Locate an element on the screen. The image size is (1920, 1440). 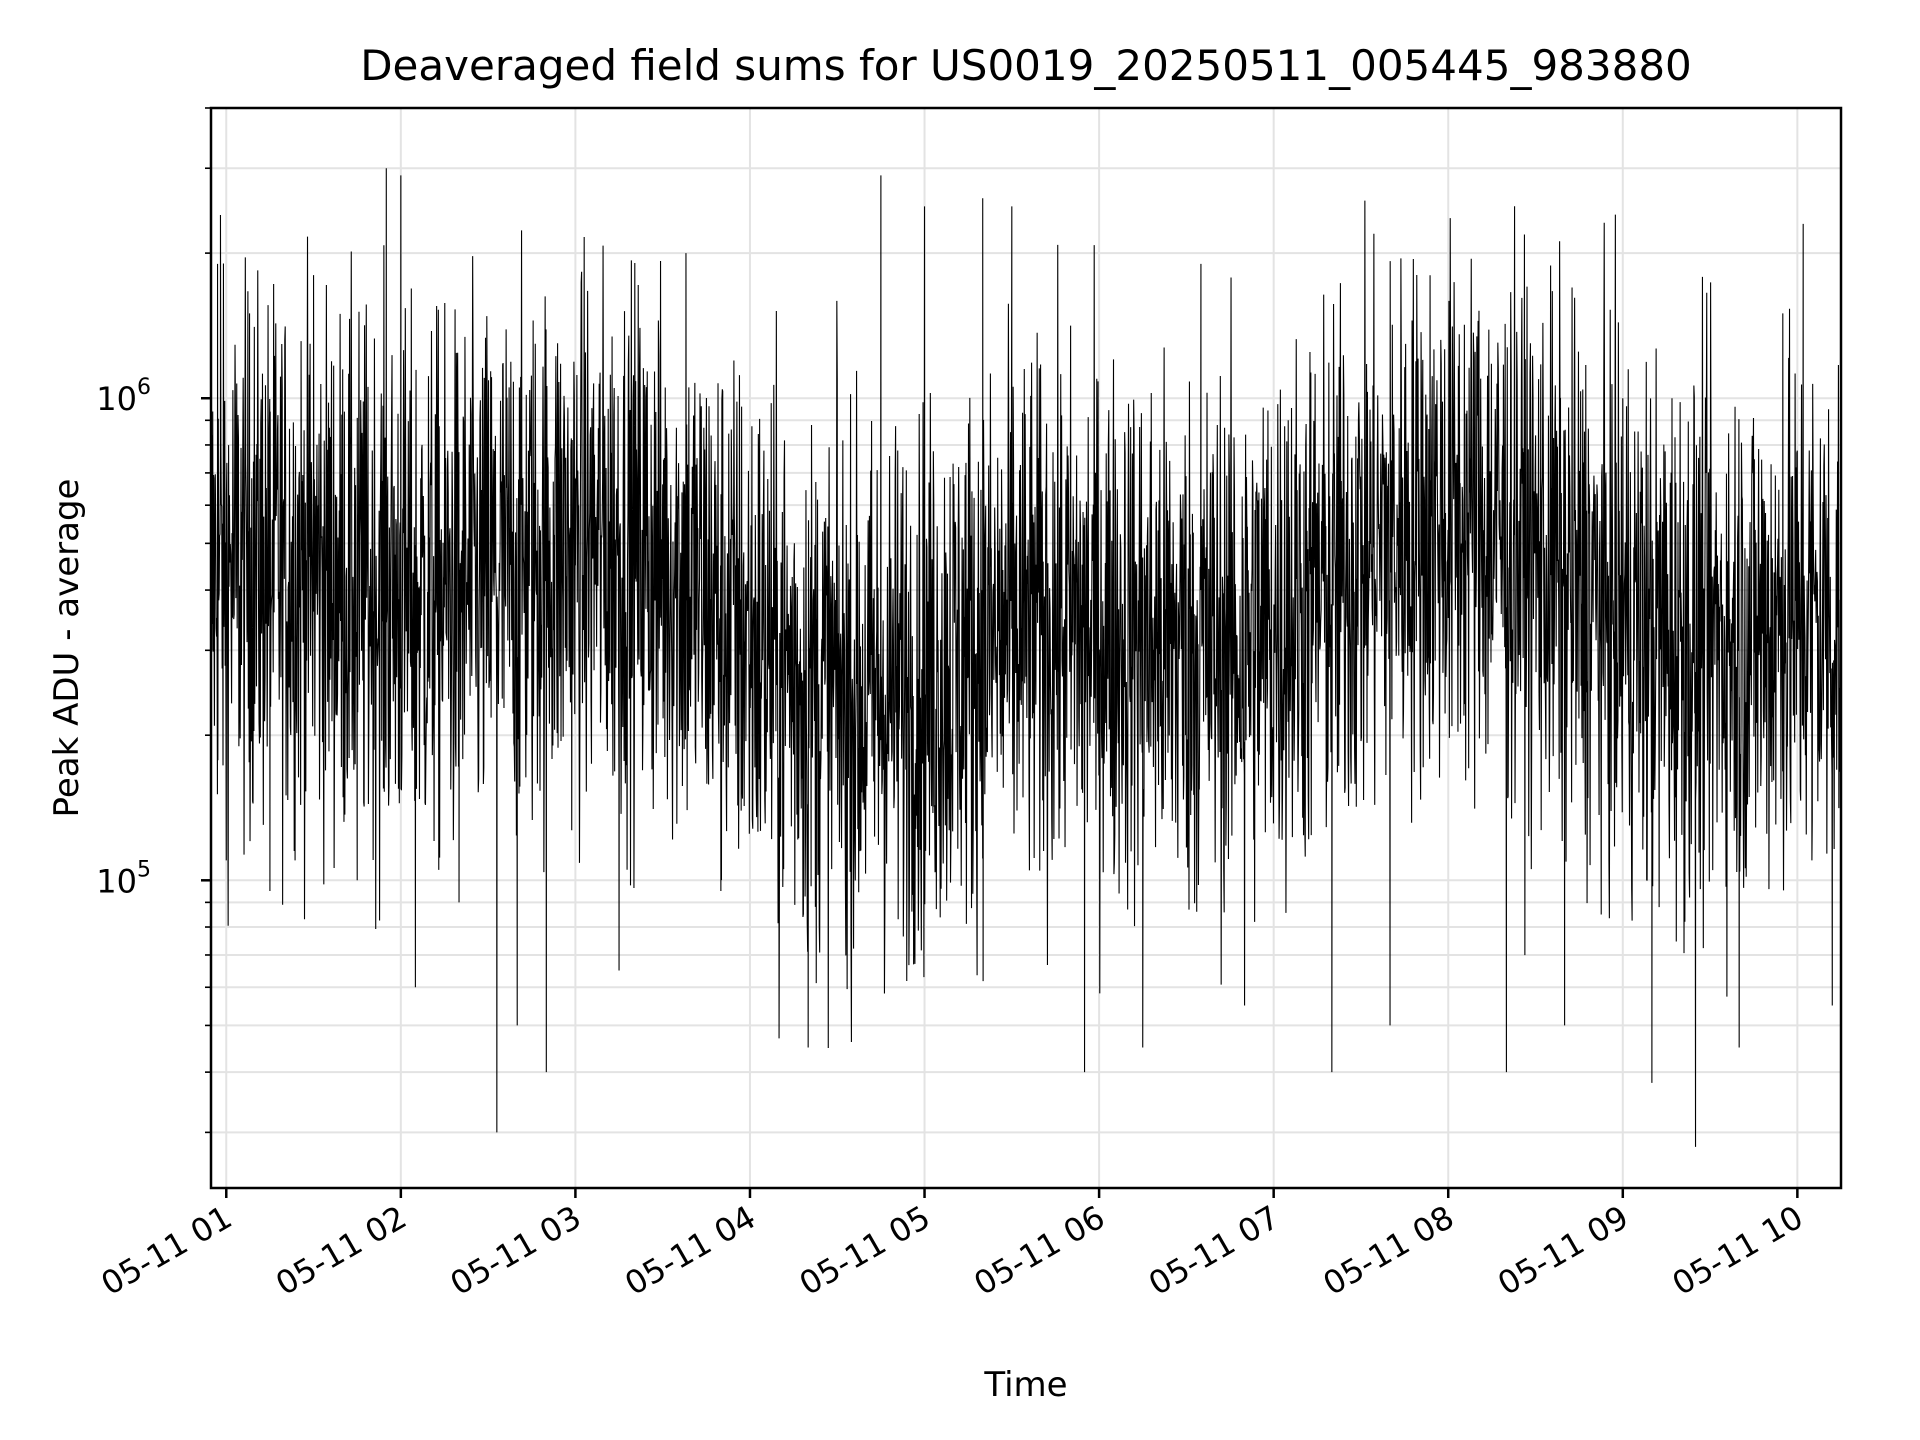
y-axis-label: Peak ADU - average is located at coordinates (67, 648).